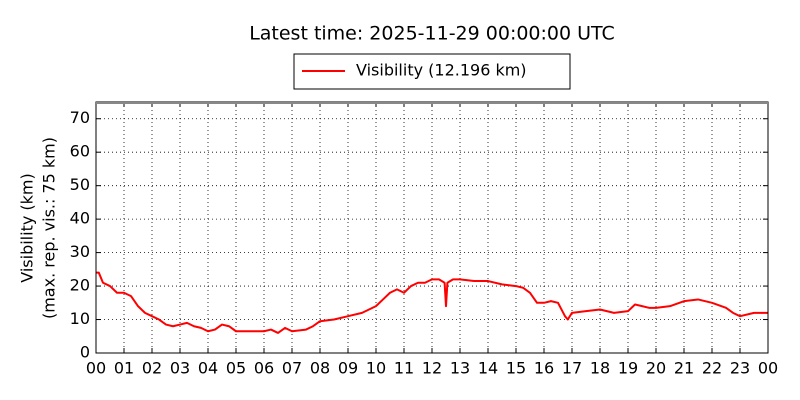  I want to click on x-tick-label: 18, so click(600, 368).